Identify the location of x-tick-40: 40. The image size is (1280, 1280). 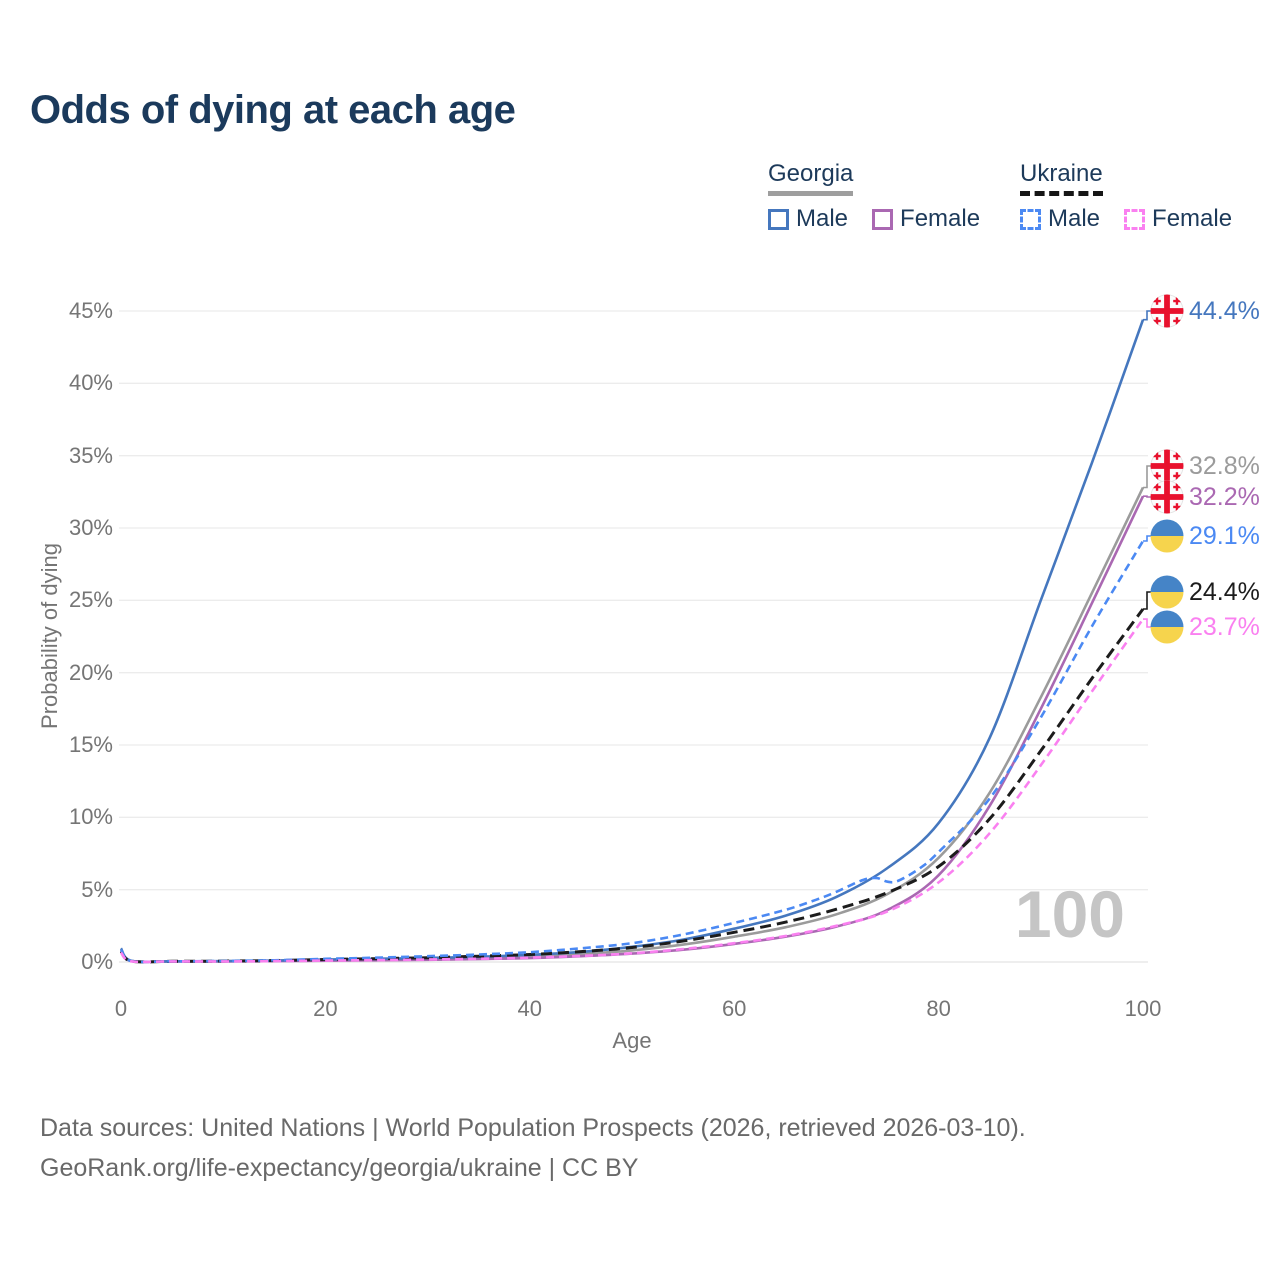
(530, 1008).